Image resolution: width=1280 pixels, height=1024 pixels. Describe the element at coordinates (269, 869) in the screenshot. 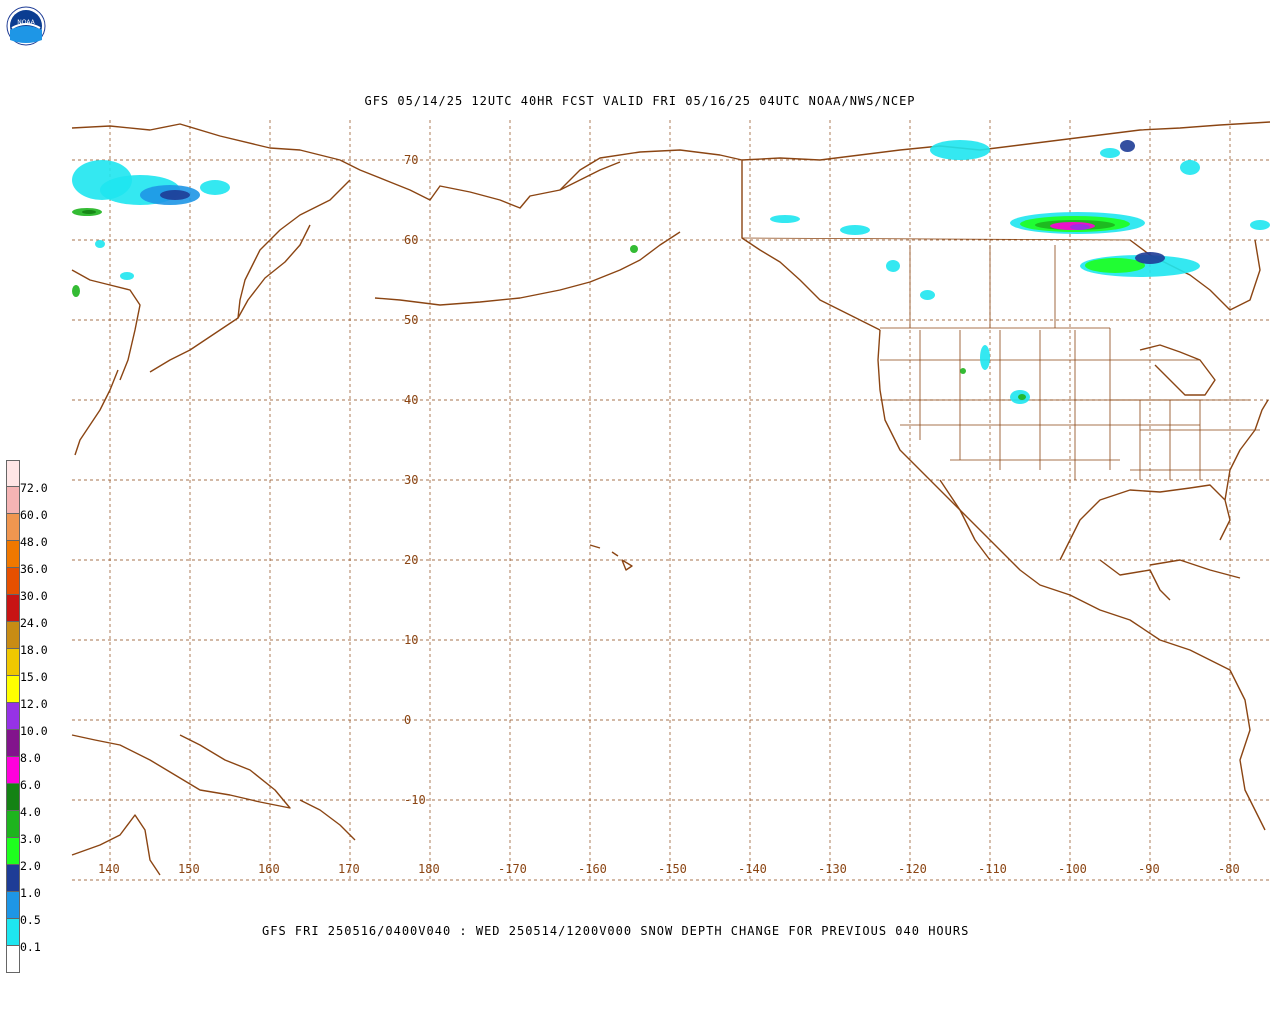

I see `lon-label: 160` at that location.